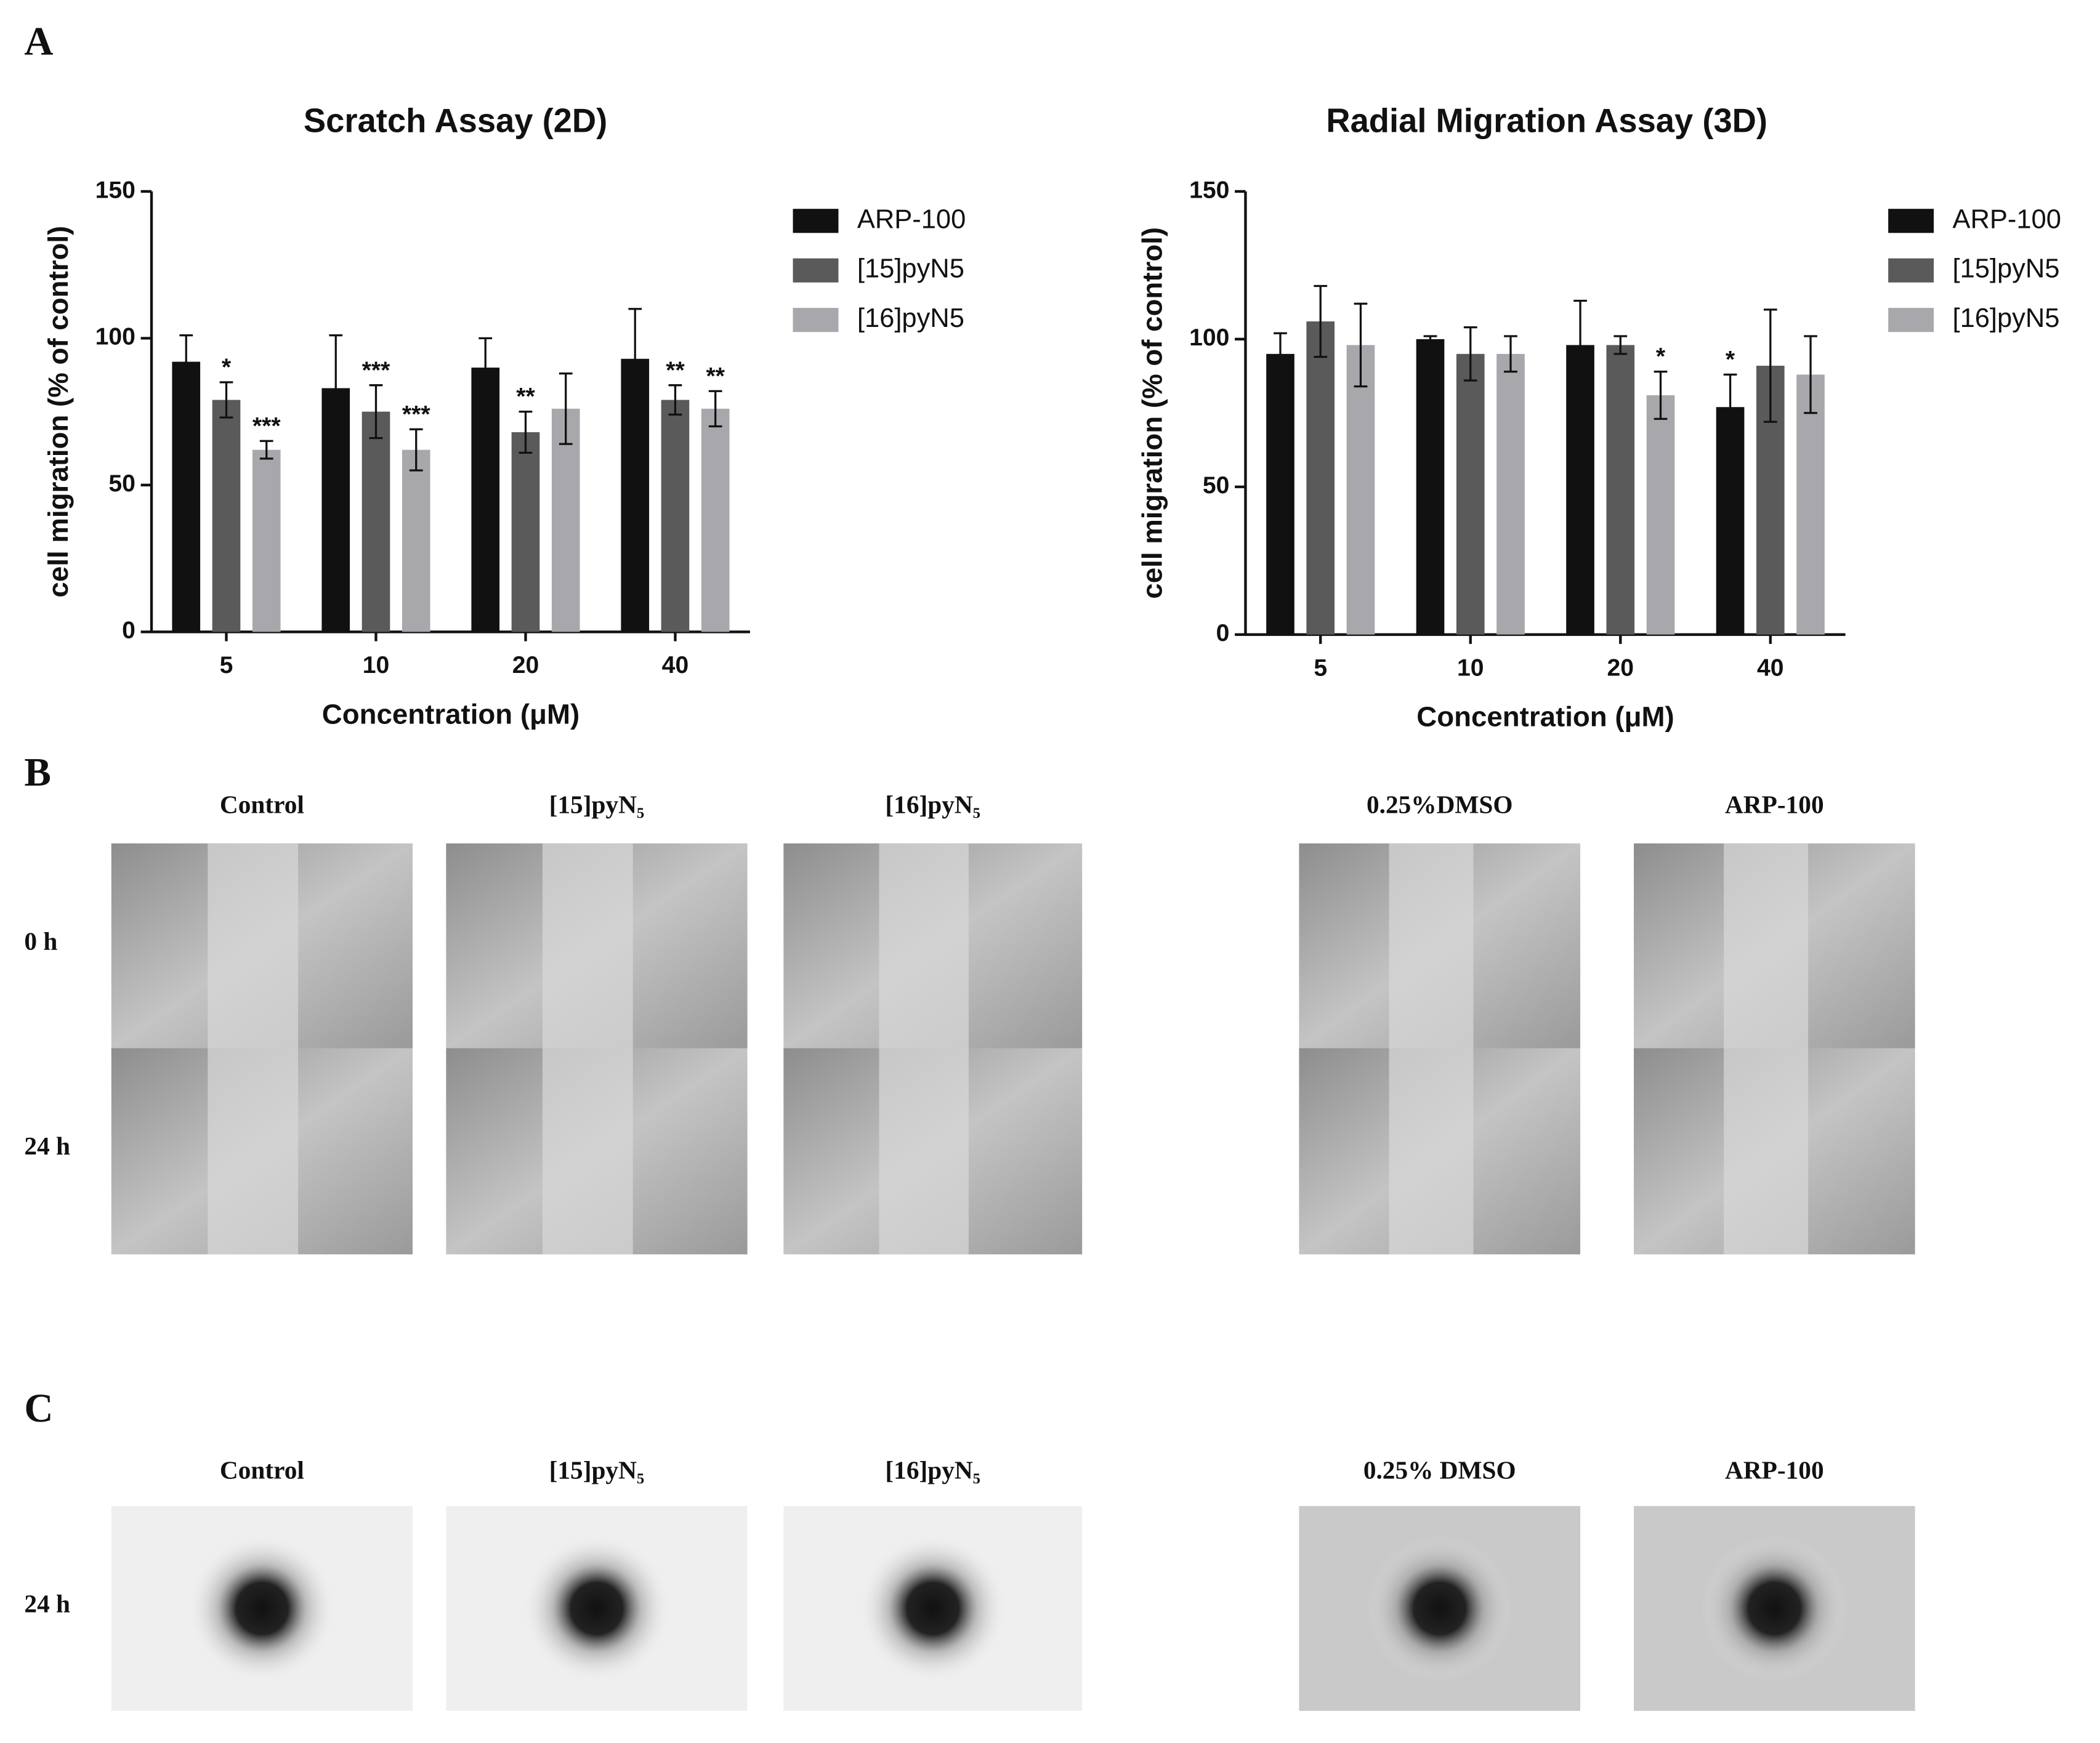 This screenshot has width=2100, height=1743. I want to click on column-label: [15]pyN₅, so click(597, 1470).